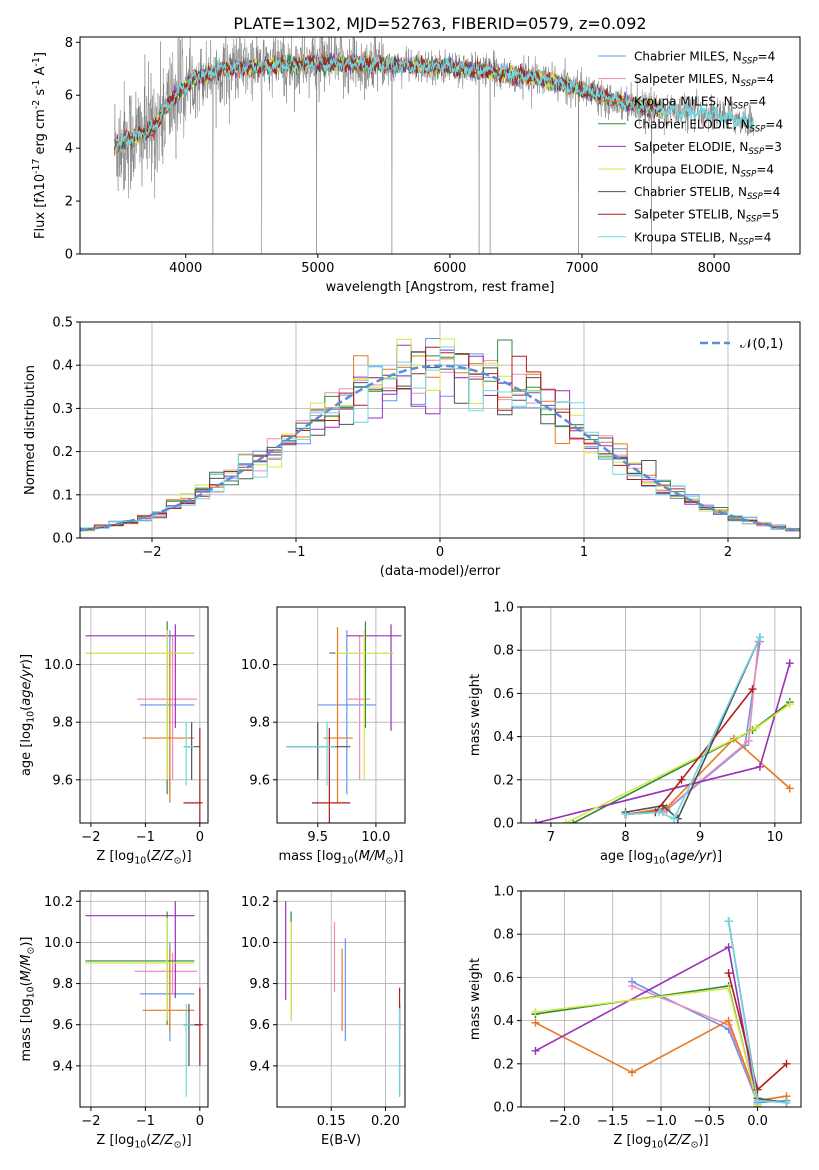 This screenshot has height=1170, width=819. What do you see at coordinates (440, 571) in the screenshot?
I see `x-axis-label: (data-model)/error` at bounding box center [440, 571].